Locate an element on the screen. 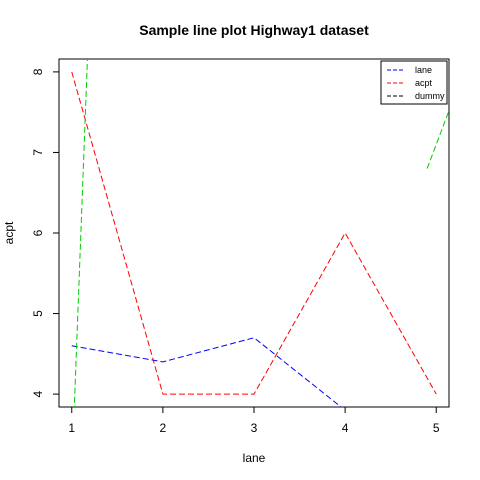 This screenshot has height=480, width=480. y-tick-label: 7 is located at coordinates (38, 152).